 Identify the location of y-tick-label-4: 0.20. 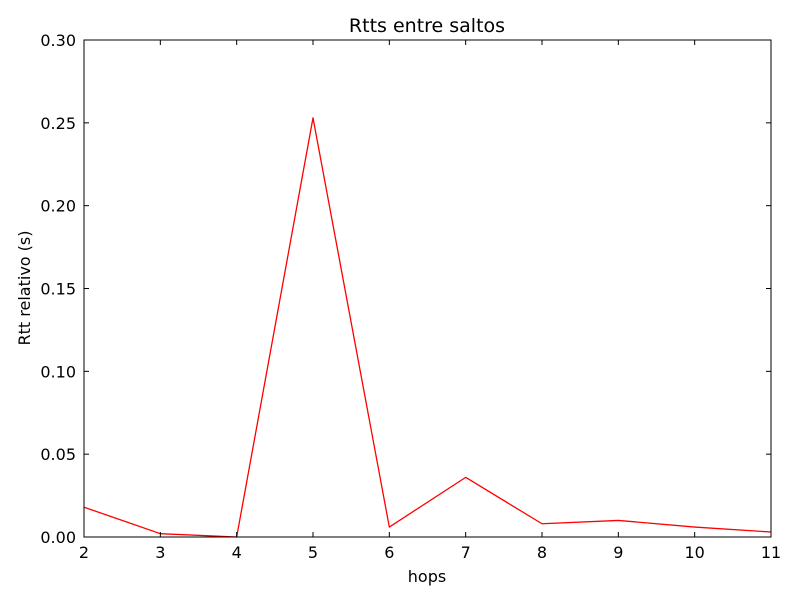
(58, 206).